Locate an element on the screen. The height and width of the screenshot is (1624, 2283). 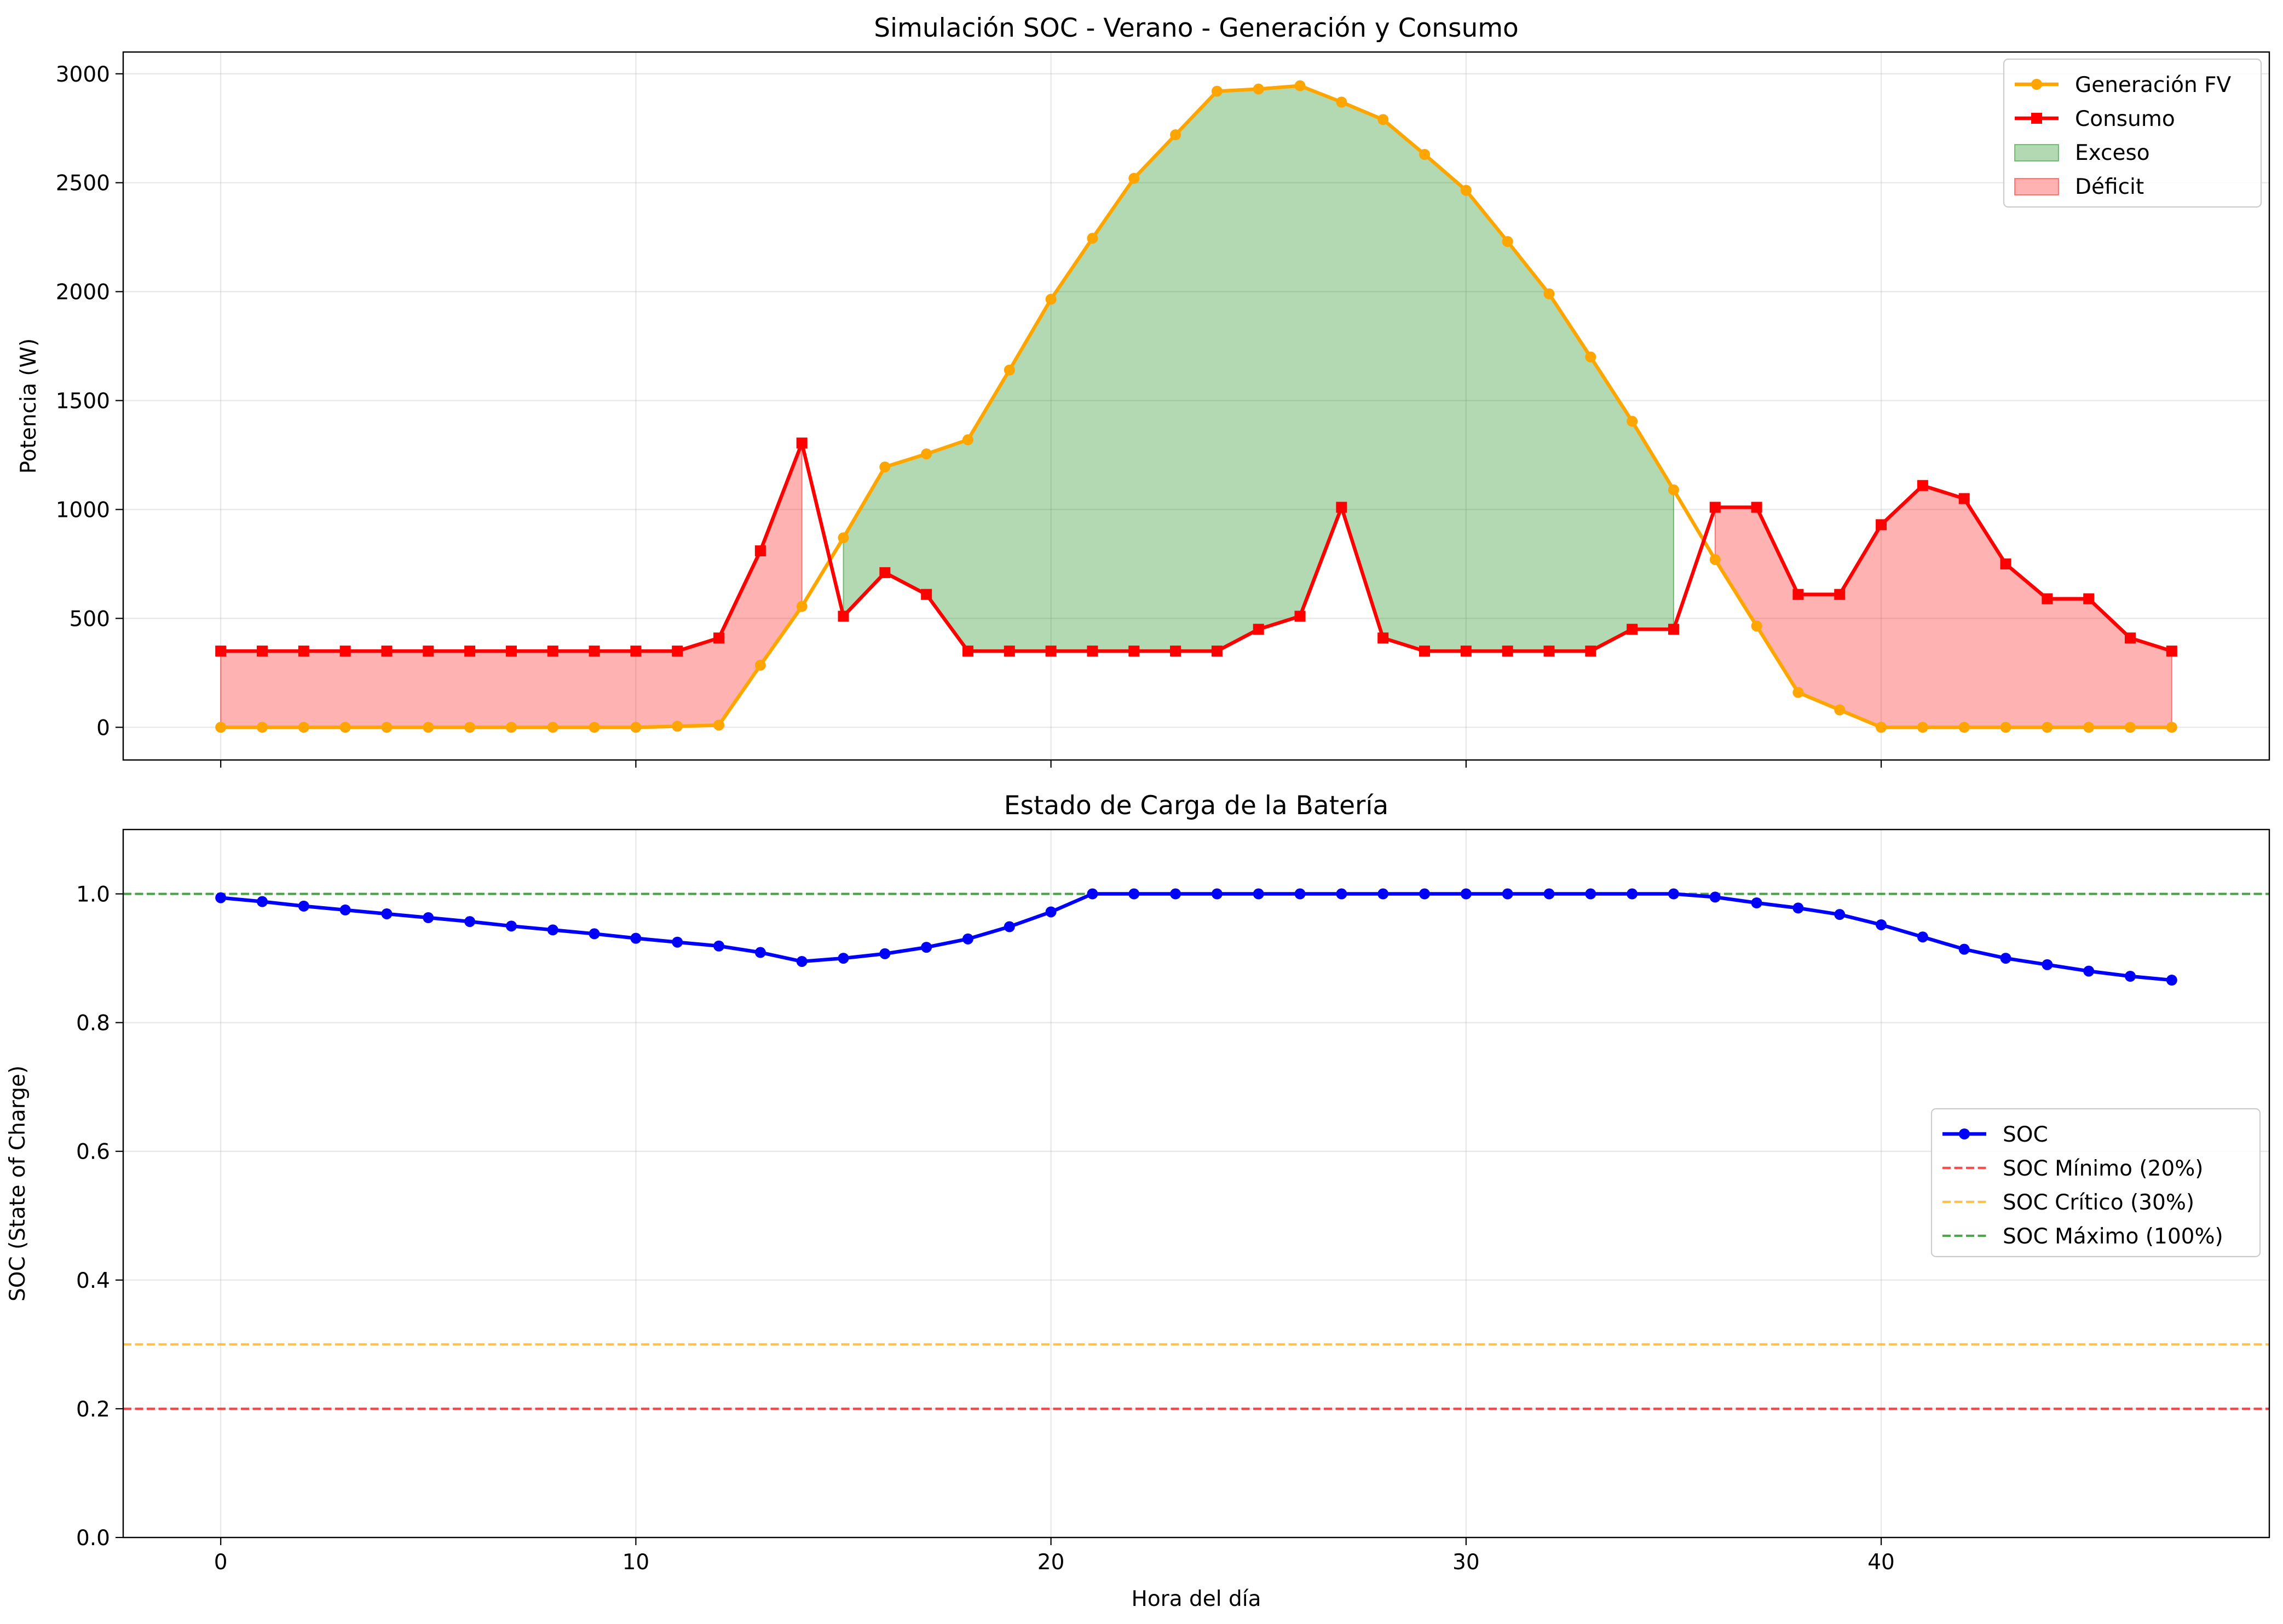
x-tick-label: 40 is located at coordinates (1881, 1563).